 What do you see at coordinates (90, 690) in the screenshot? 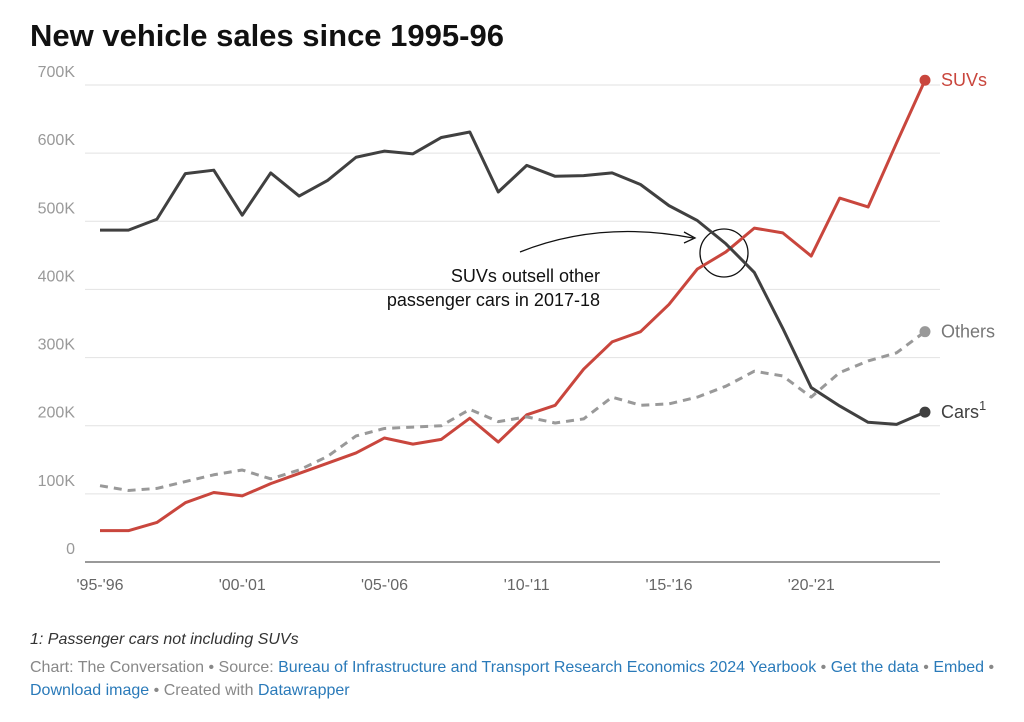
I see `download-link: Download image` at bounding box center [90, 690].